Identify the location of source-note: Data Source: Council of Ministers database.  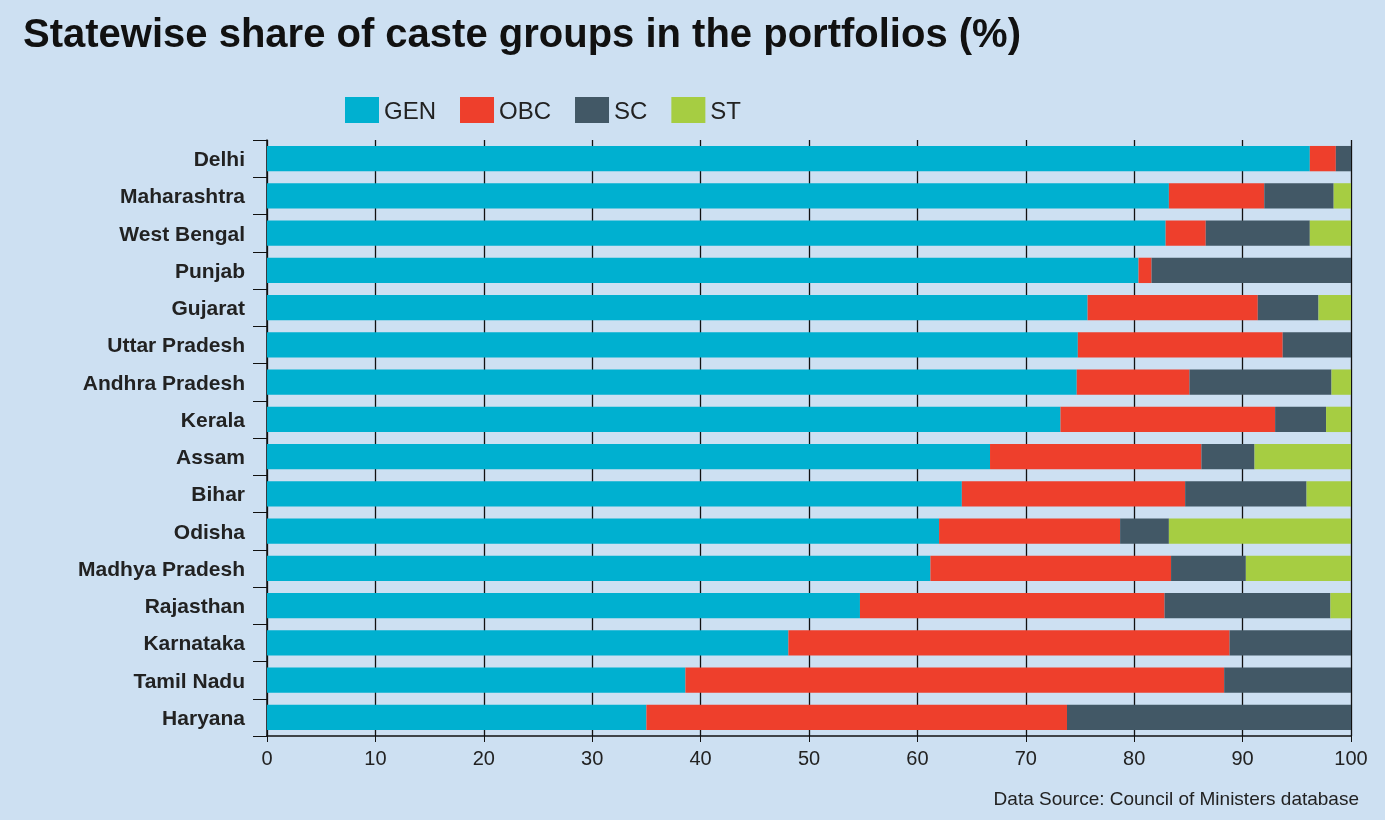
(1176, 798).